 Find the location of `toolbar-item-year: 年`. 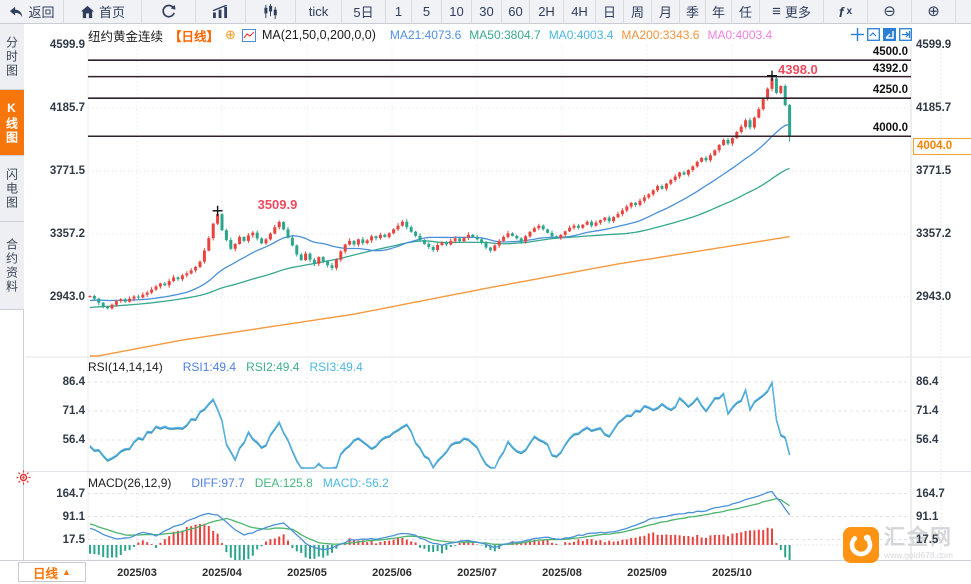

toolbar-item-year: 年 is located at coordinates (719, 11).